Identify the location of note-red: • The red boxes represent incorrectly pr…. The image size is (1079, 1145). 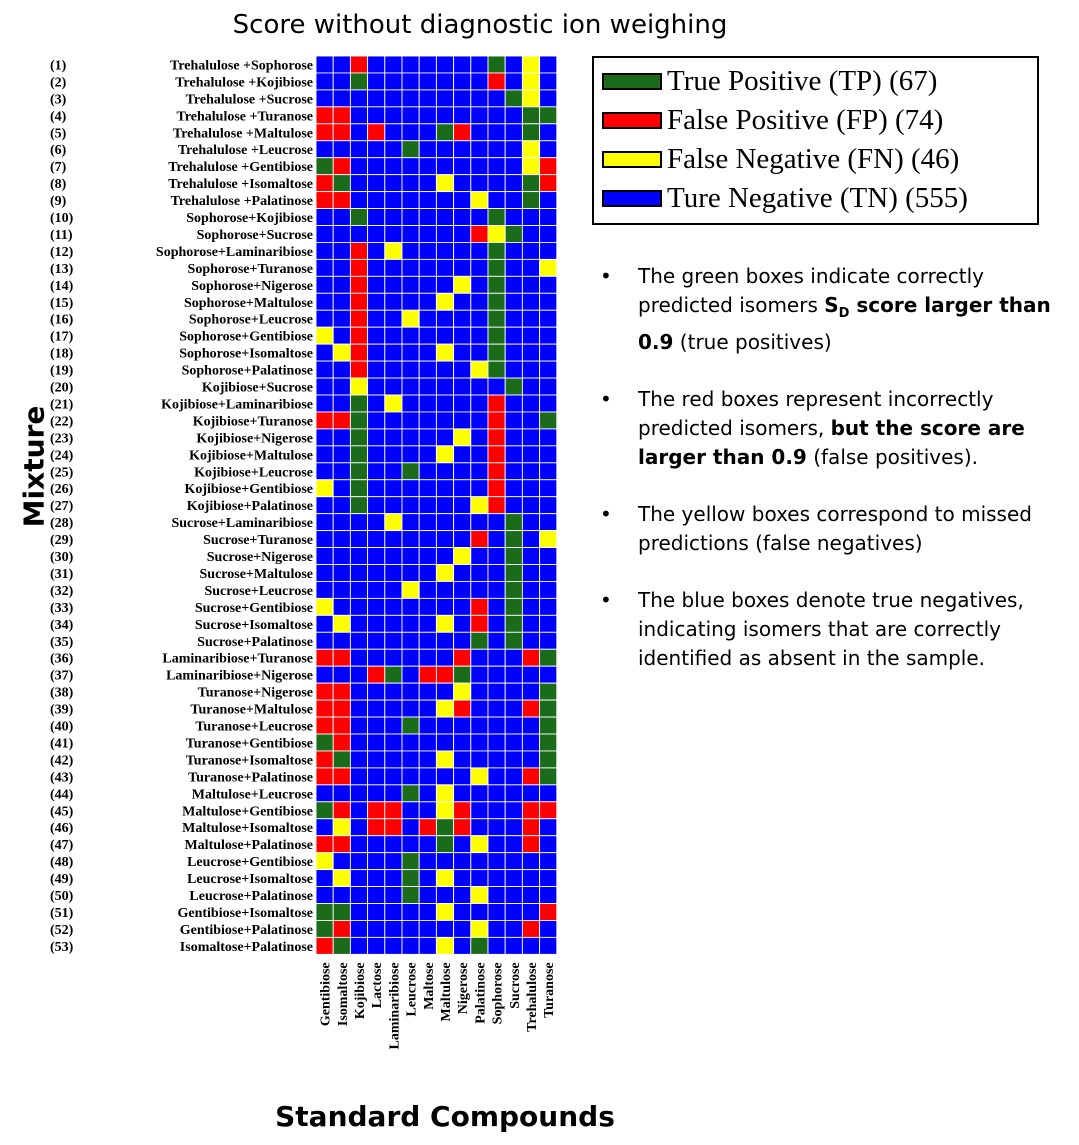
(835, 428).